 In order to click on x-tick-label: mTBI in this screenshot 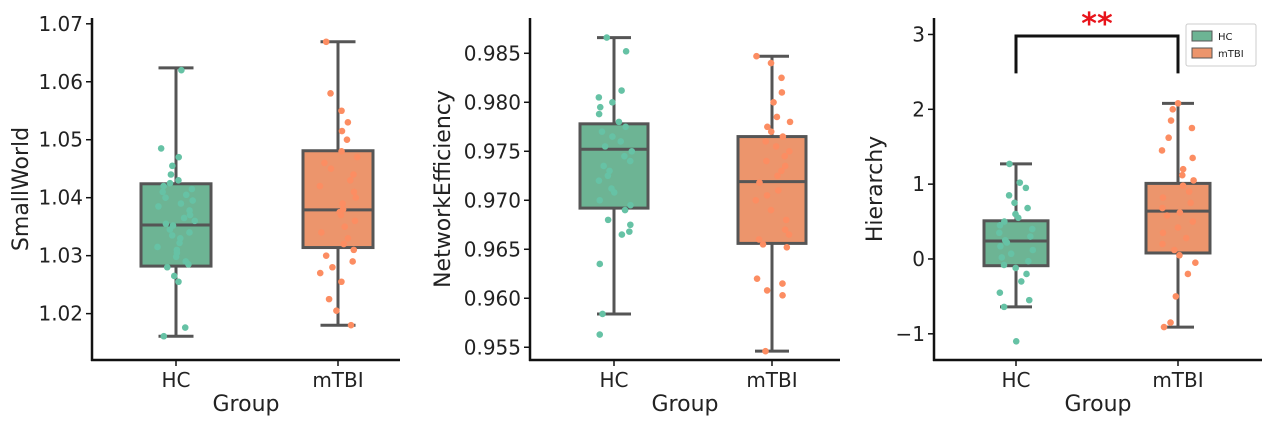, I will do `click(1177, 380)`.